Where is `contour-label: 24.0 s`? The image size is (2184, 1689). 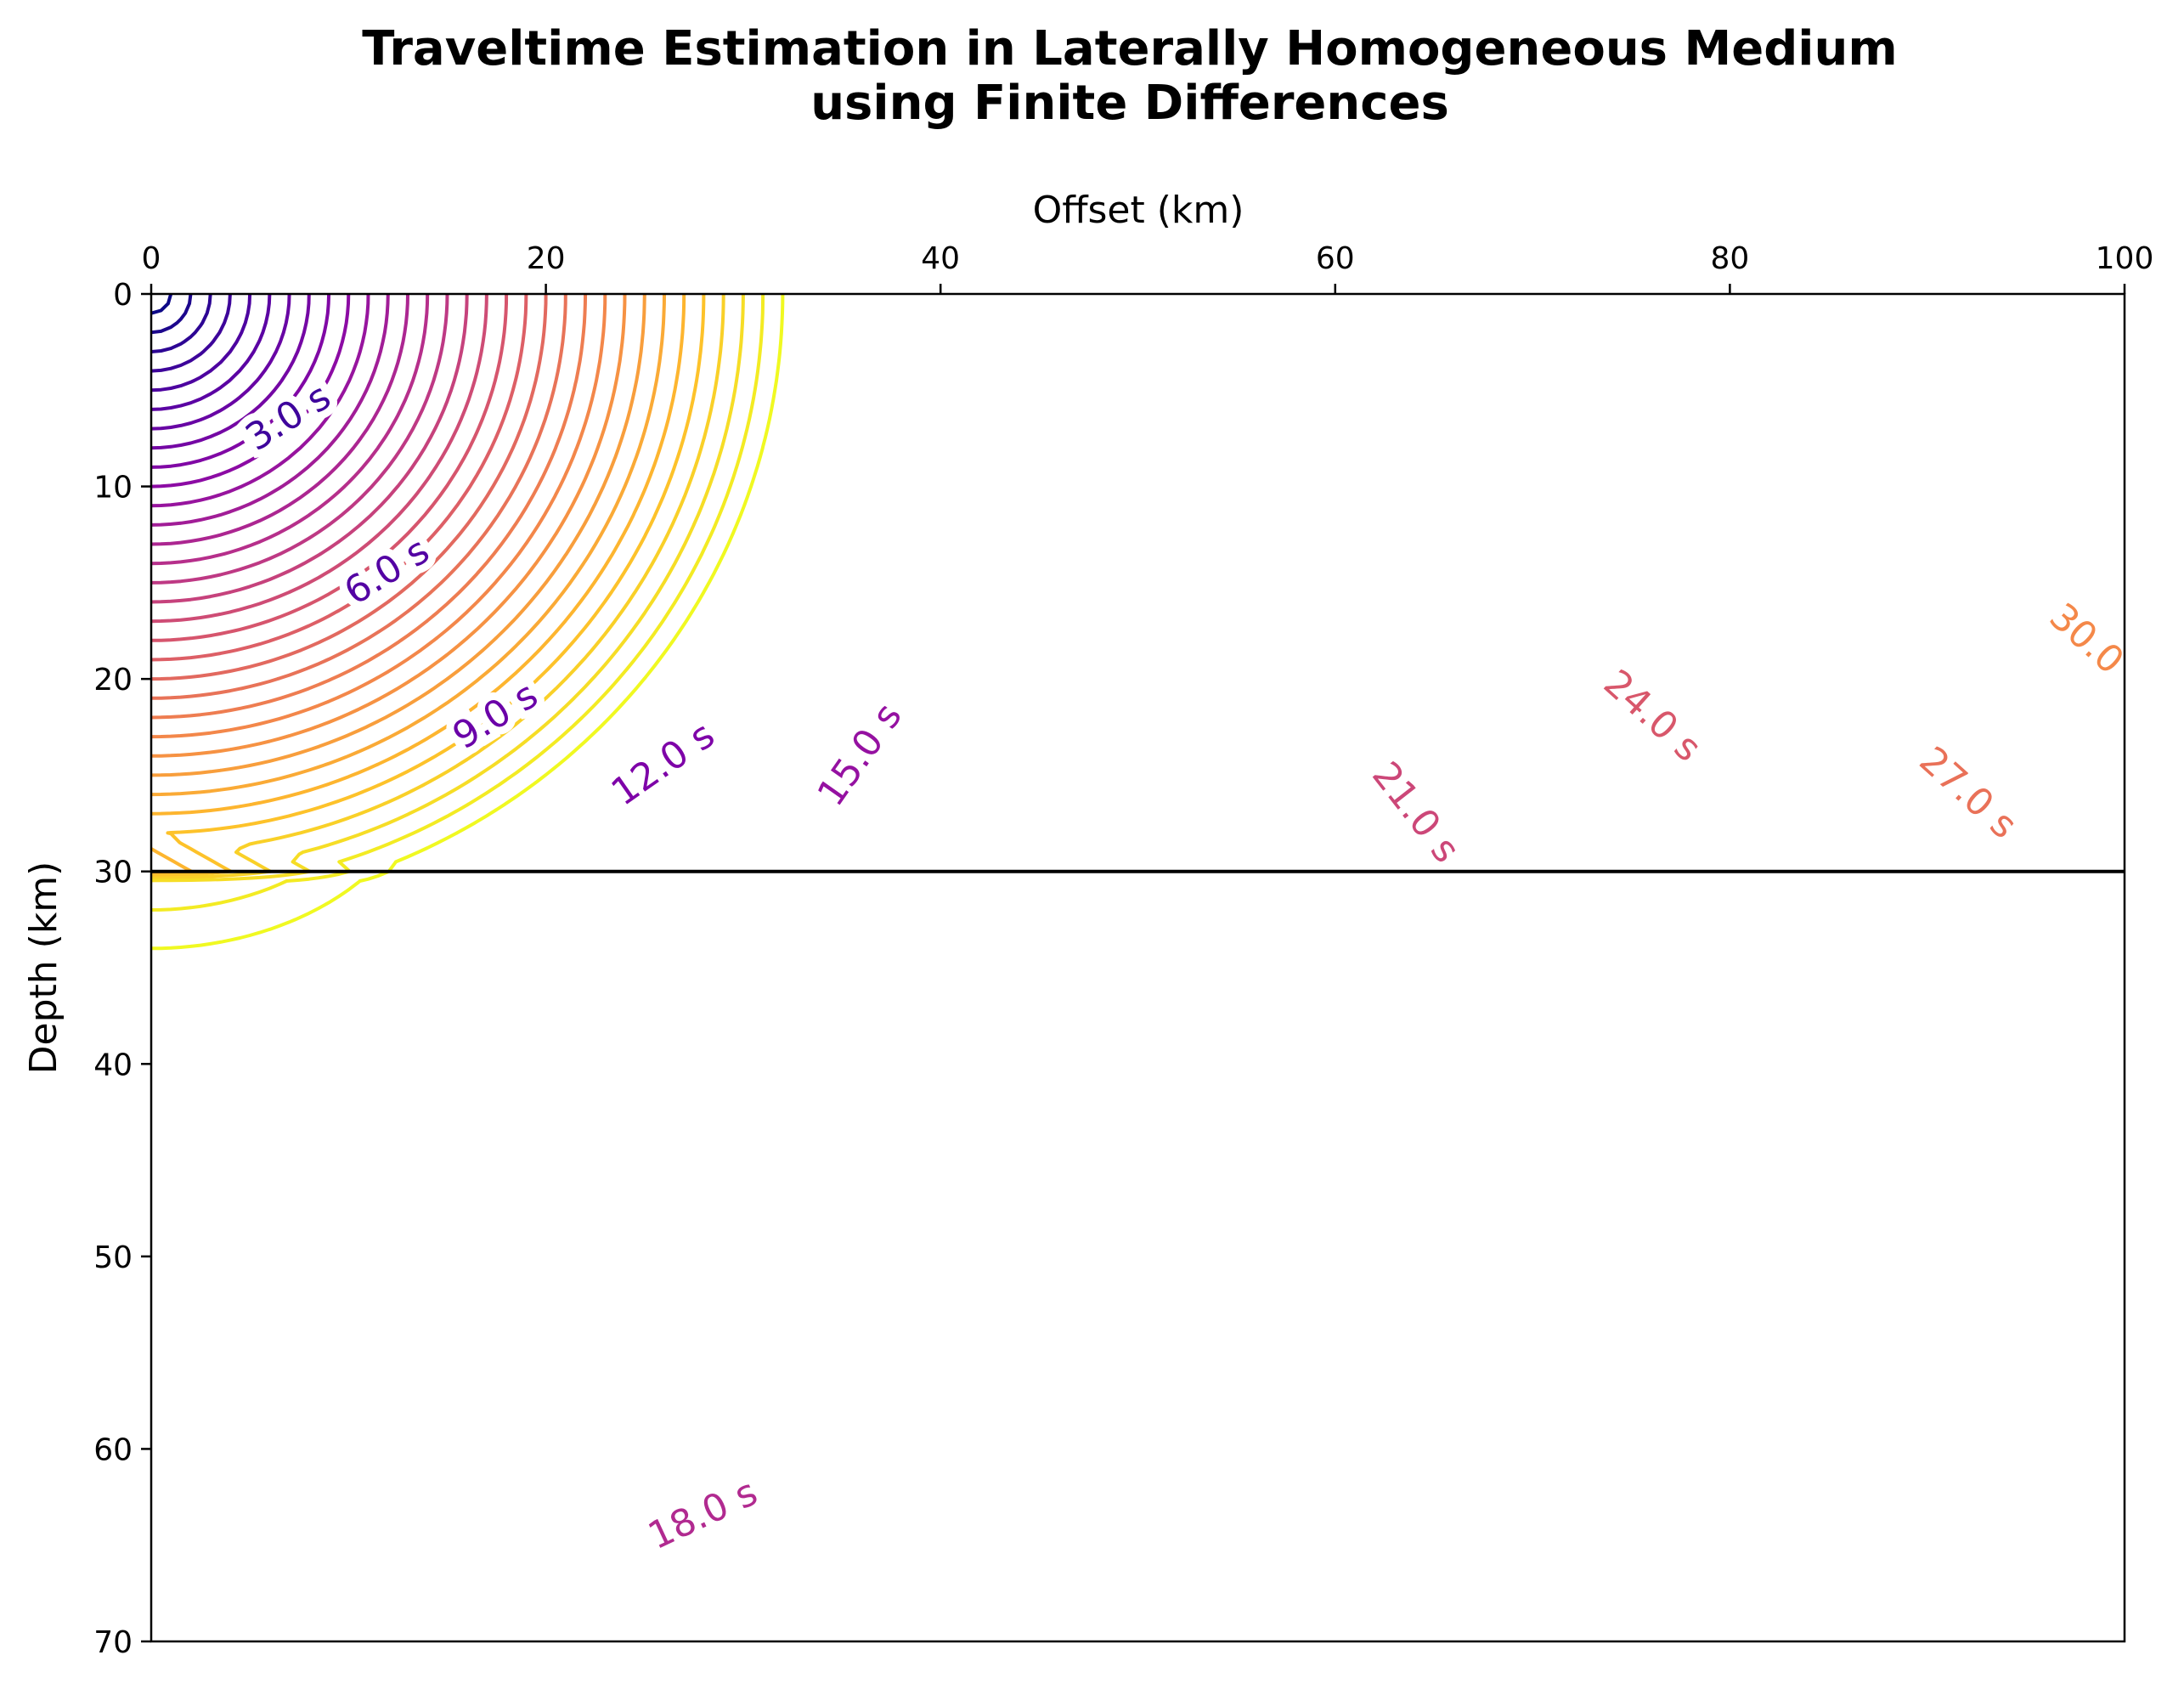
contour-label: 24.0 s is located at coordinates (1652, 716).